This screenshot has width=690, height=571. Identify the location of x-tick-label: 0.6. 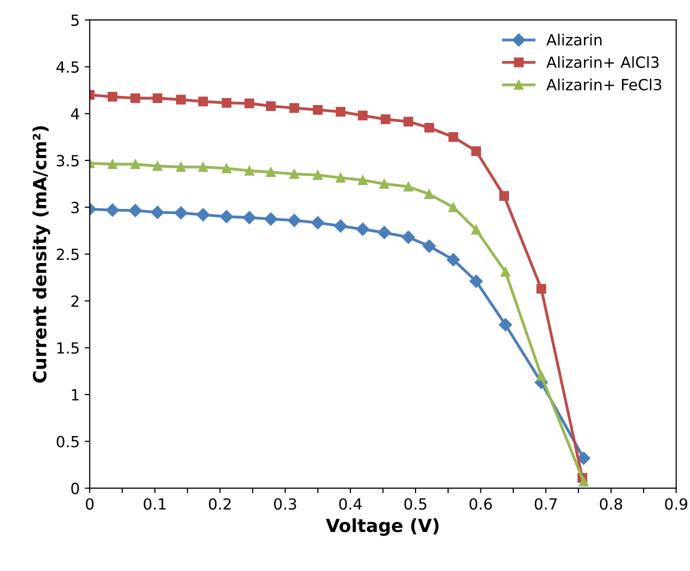
(481, 504).